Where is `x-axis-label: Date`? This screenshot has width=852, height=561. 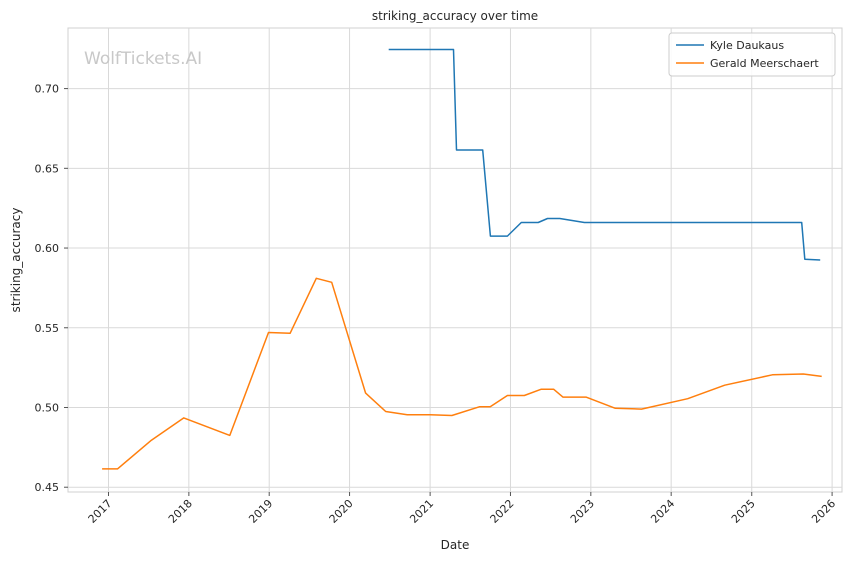
x-axis-label: Date is located at coordinates (455, 545).